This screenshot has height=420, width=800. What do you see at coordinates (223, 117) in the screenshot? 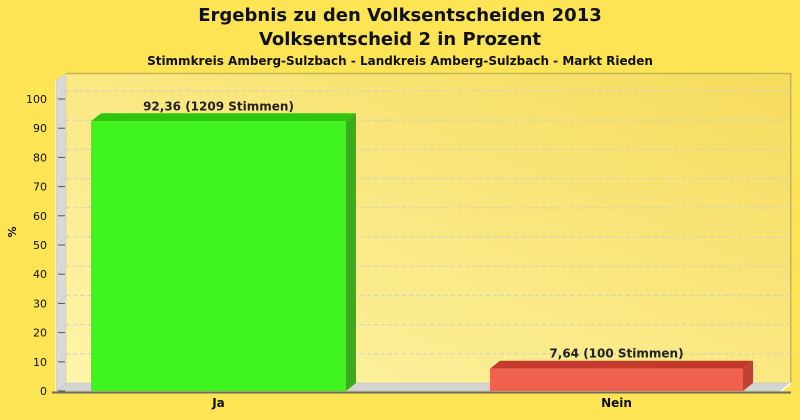
I see `bar-top-face-ja` at bounding box center [223, 117].